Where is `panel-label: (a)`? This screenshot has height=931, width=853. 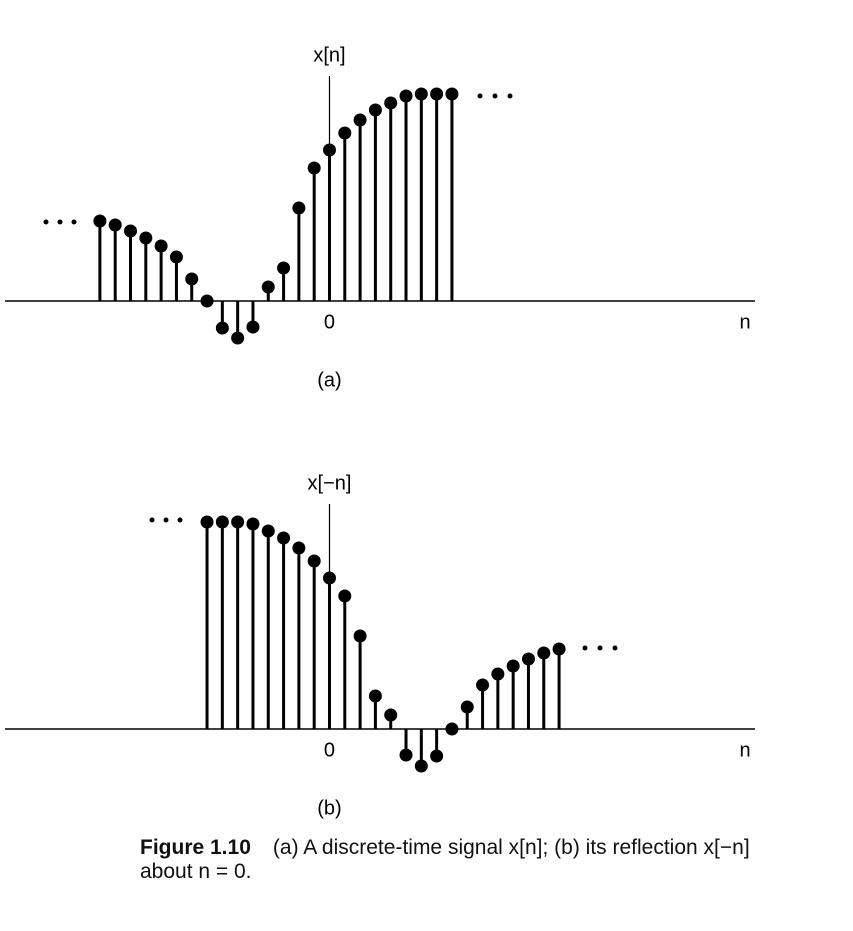 panel-label: (a) is located at coordinates (329, 380).